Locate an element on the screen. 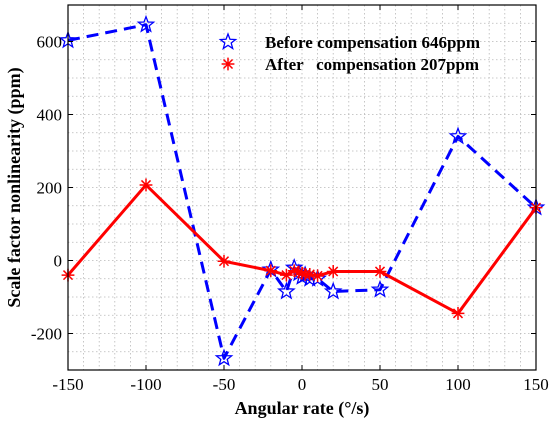 The height and width of the screenshot is (425, 550). x-tick-label: -150 is located at coordinates (67, 384).